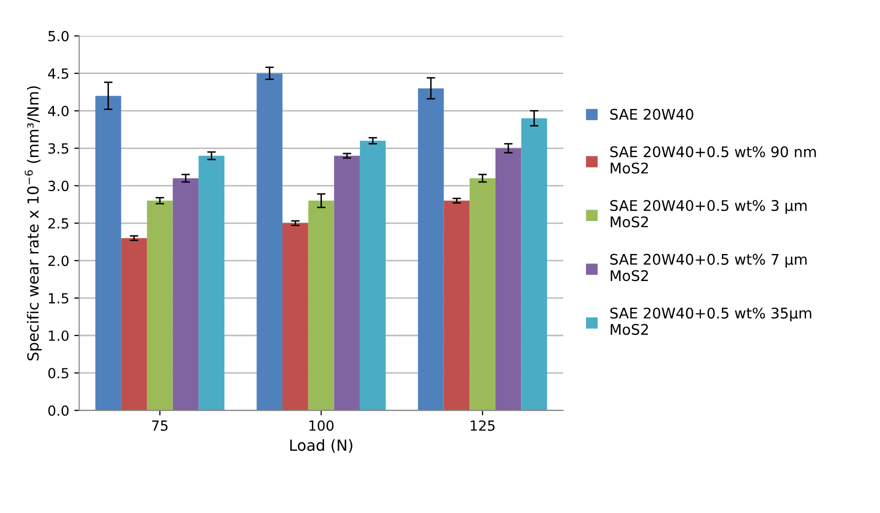  I want to click on legend-label: SAE 20W40+0.5 wt% 7 µm MoS2, so click(708, 268).